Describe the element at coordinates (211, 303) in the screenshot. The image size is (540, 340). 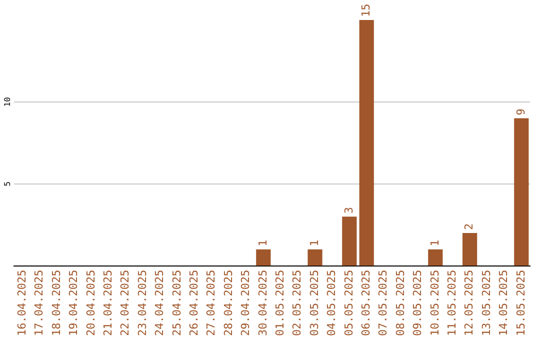
I see `x-tick-label: 27.04.2025` at that location.